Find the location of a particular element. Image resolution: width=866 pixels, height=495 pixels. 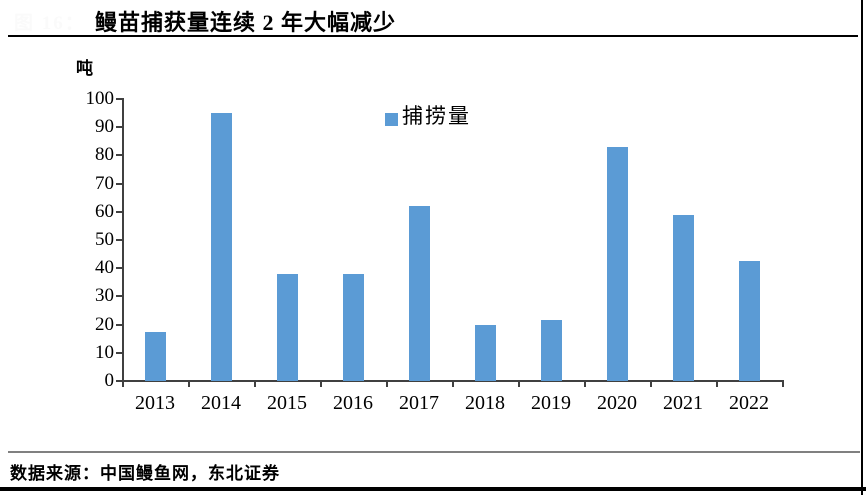

y-tick-label: 50 is located at coordinates (104, 239).